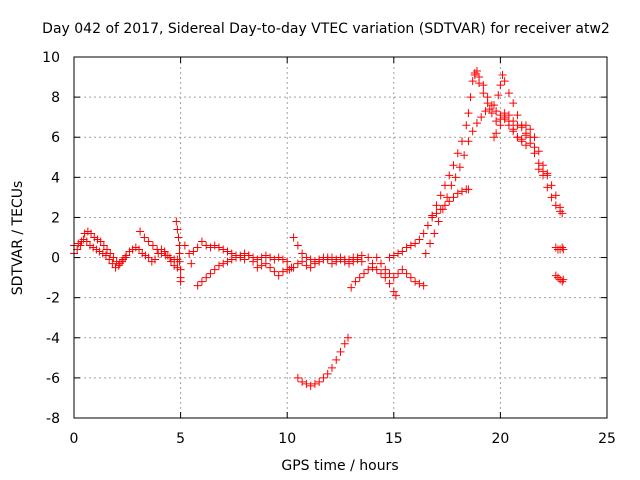 The image size is (640, 480). I want to click on x-tick-label: 5, so click(180, 439).